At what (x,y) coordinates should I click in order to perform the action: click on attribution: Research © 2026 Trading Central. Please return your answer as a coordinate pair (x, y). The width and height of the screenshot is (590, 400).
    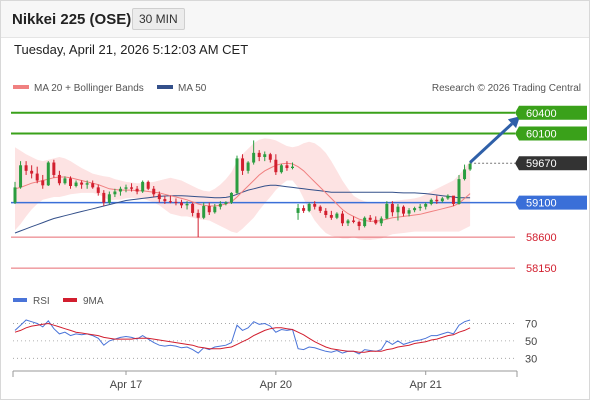
    Looking at the image, I should click on (506, 88).